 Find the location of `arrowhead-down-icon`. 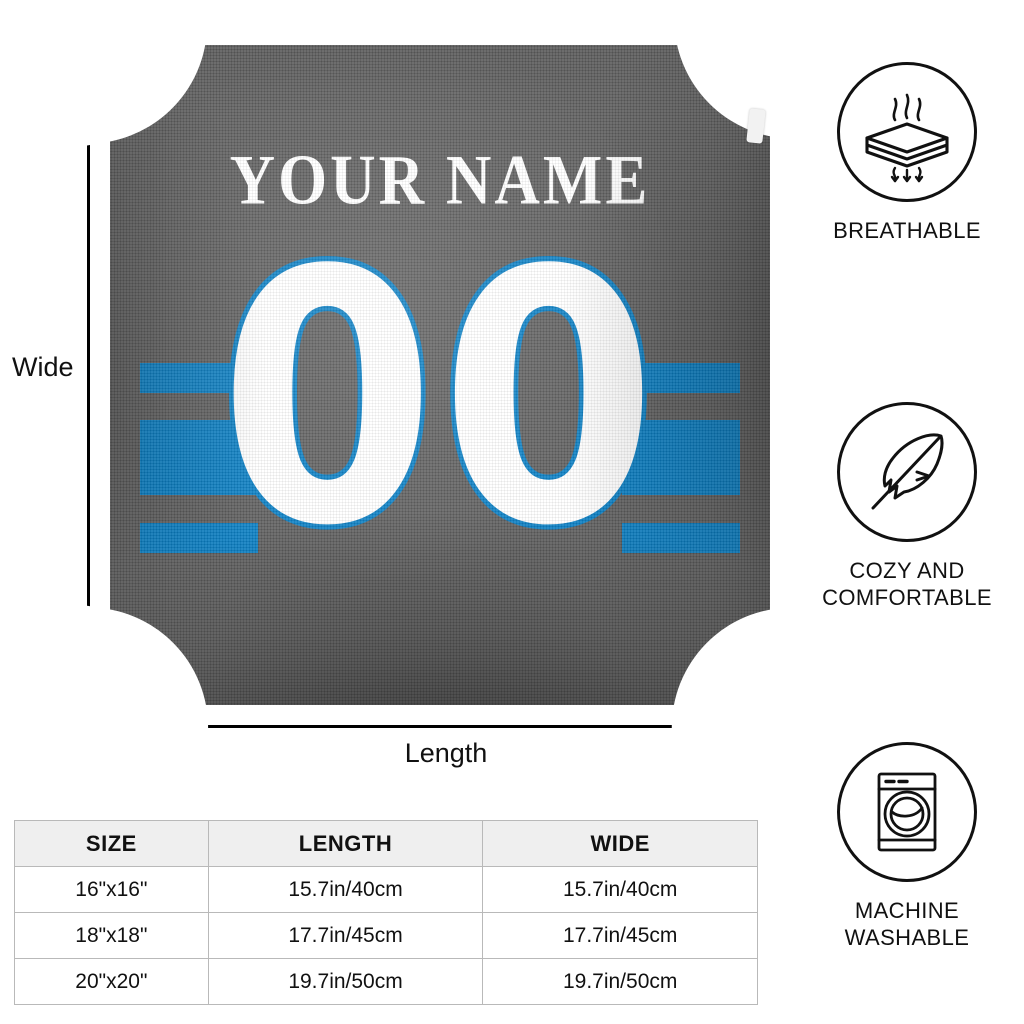

arrowhead-down-icon is located at coordinates (88, 685).